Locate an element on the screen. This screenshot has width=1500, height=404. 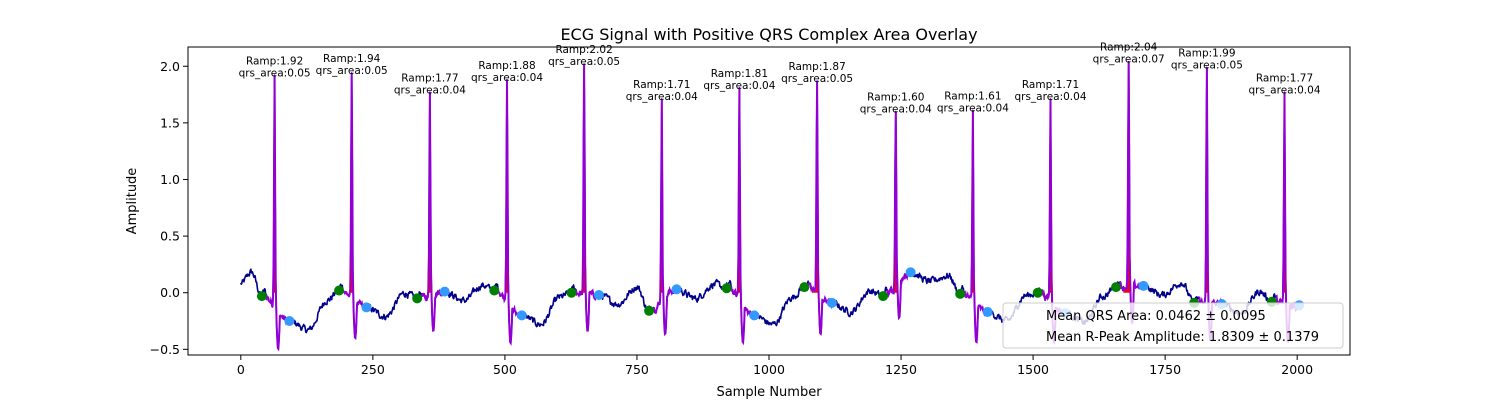
r-peak-amplitude-label: Ramp:2.04 is located at coordinates (1129, 48).